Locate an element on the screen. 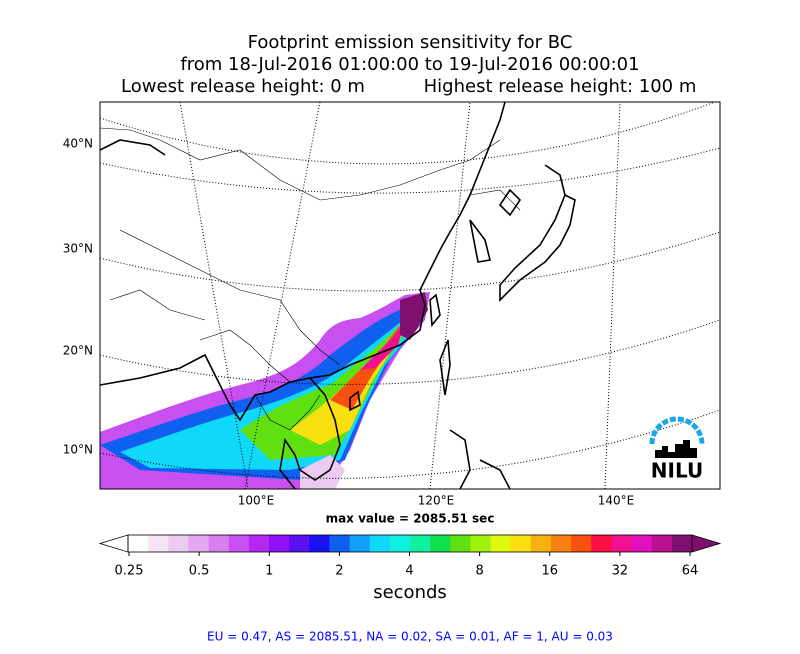 This screenshot has width=800, height=654. lon-label: 100°E is located at coordinates (256, 501).